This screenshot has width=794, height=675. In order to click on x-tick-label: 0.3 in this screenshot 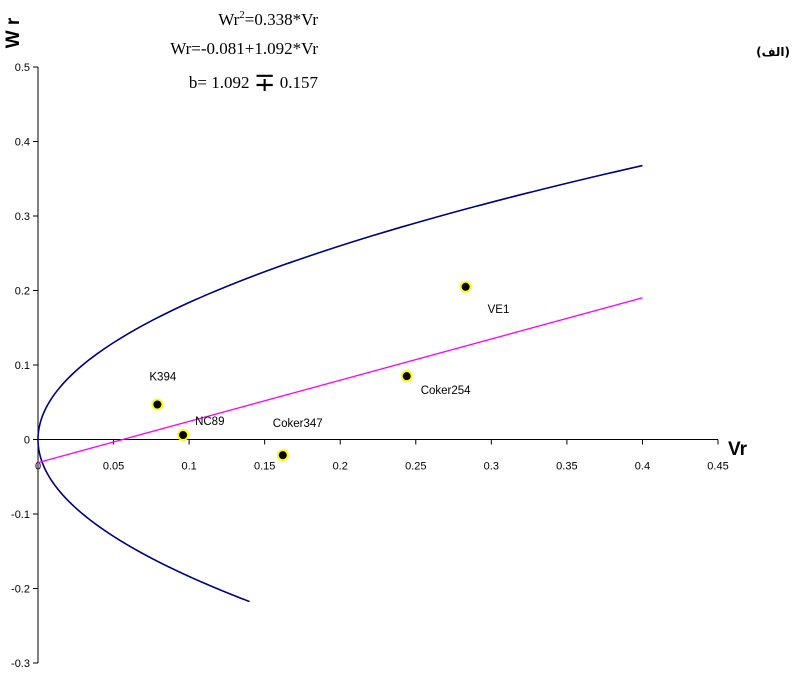, I will do `click(491, 467)`.